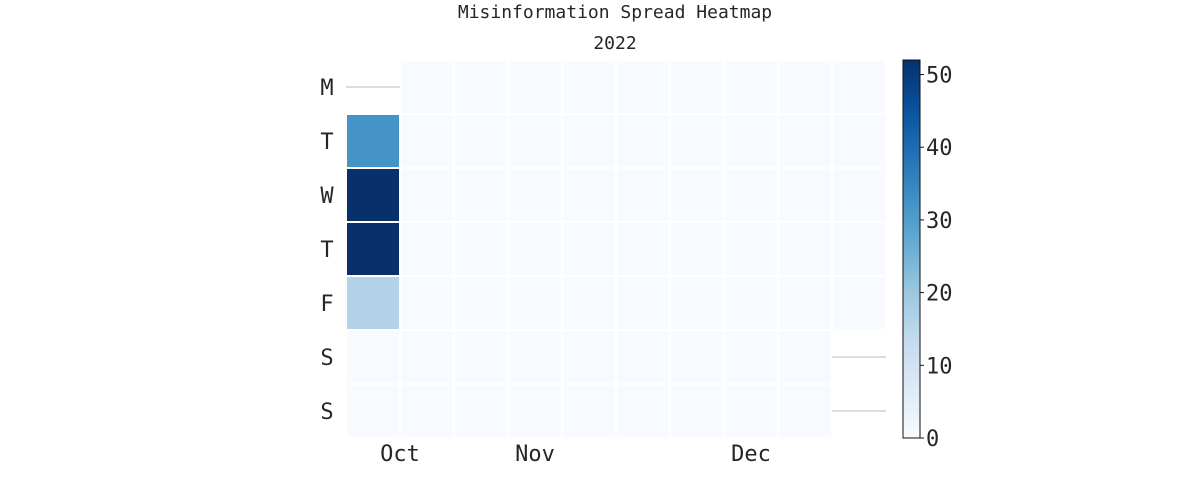  I want to click on colorbar-tick-label: 20, so click(939, 294).